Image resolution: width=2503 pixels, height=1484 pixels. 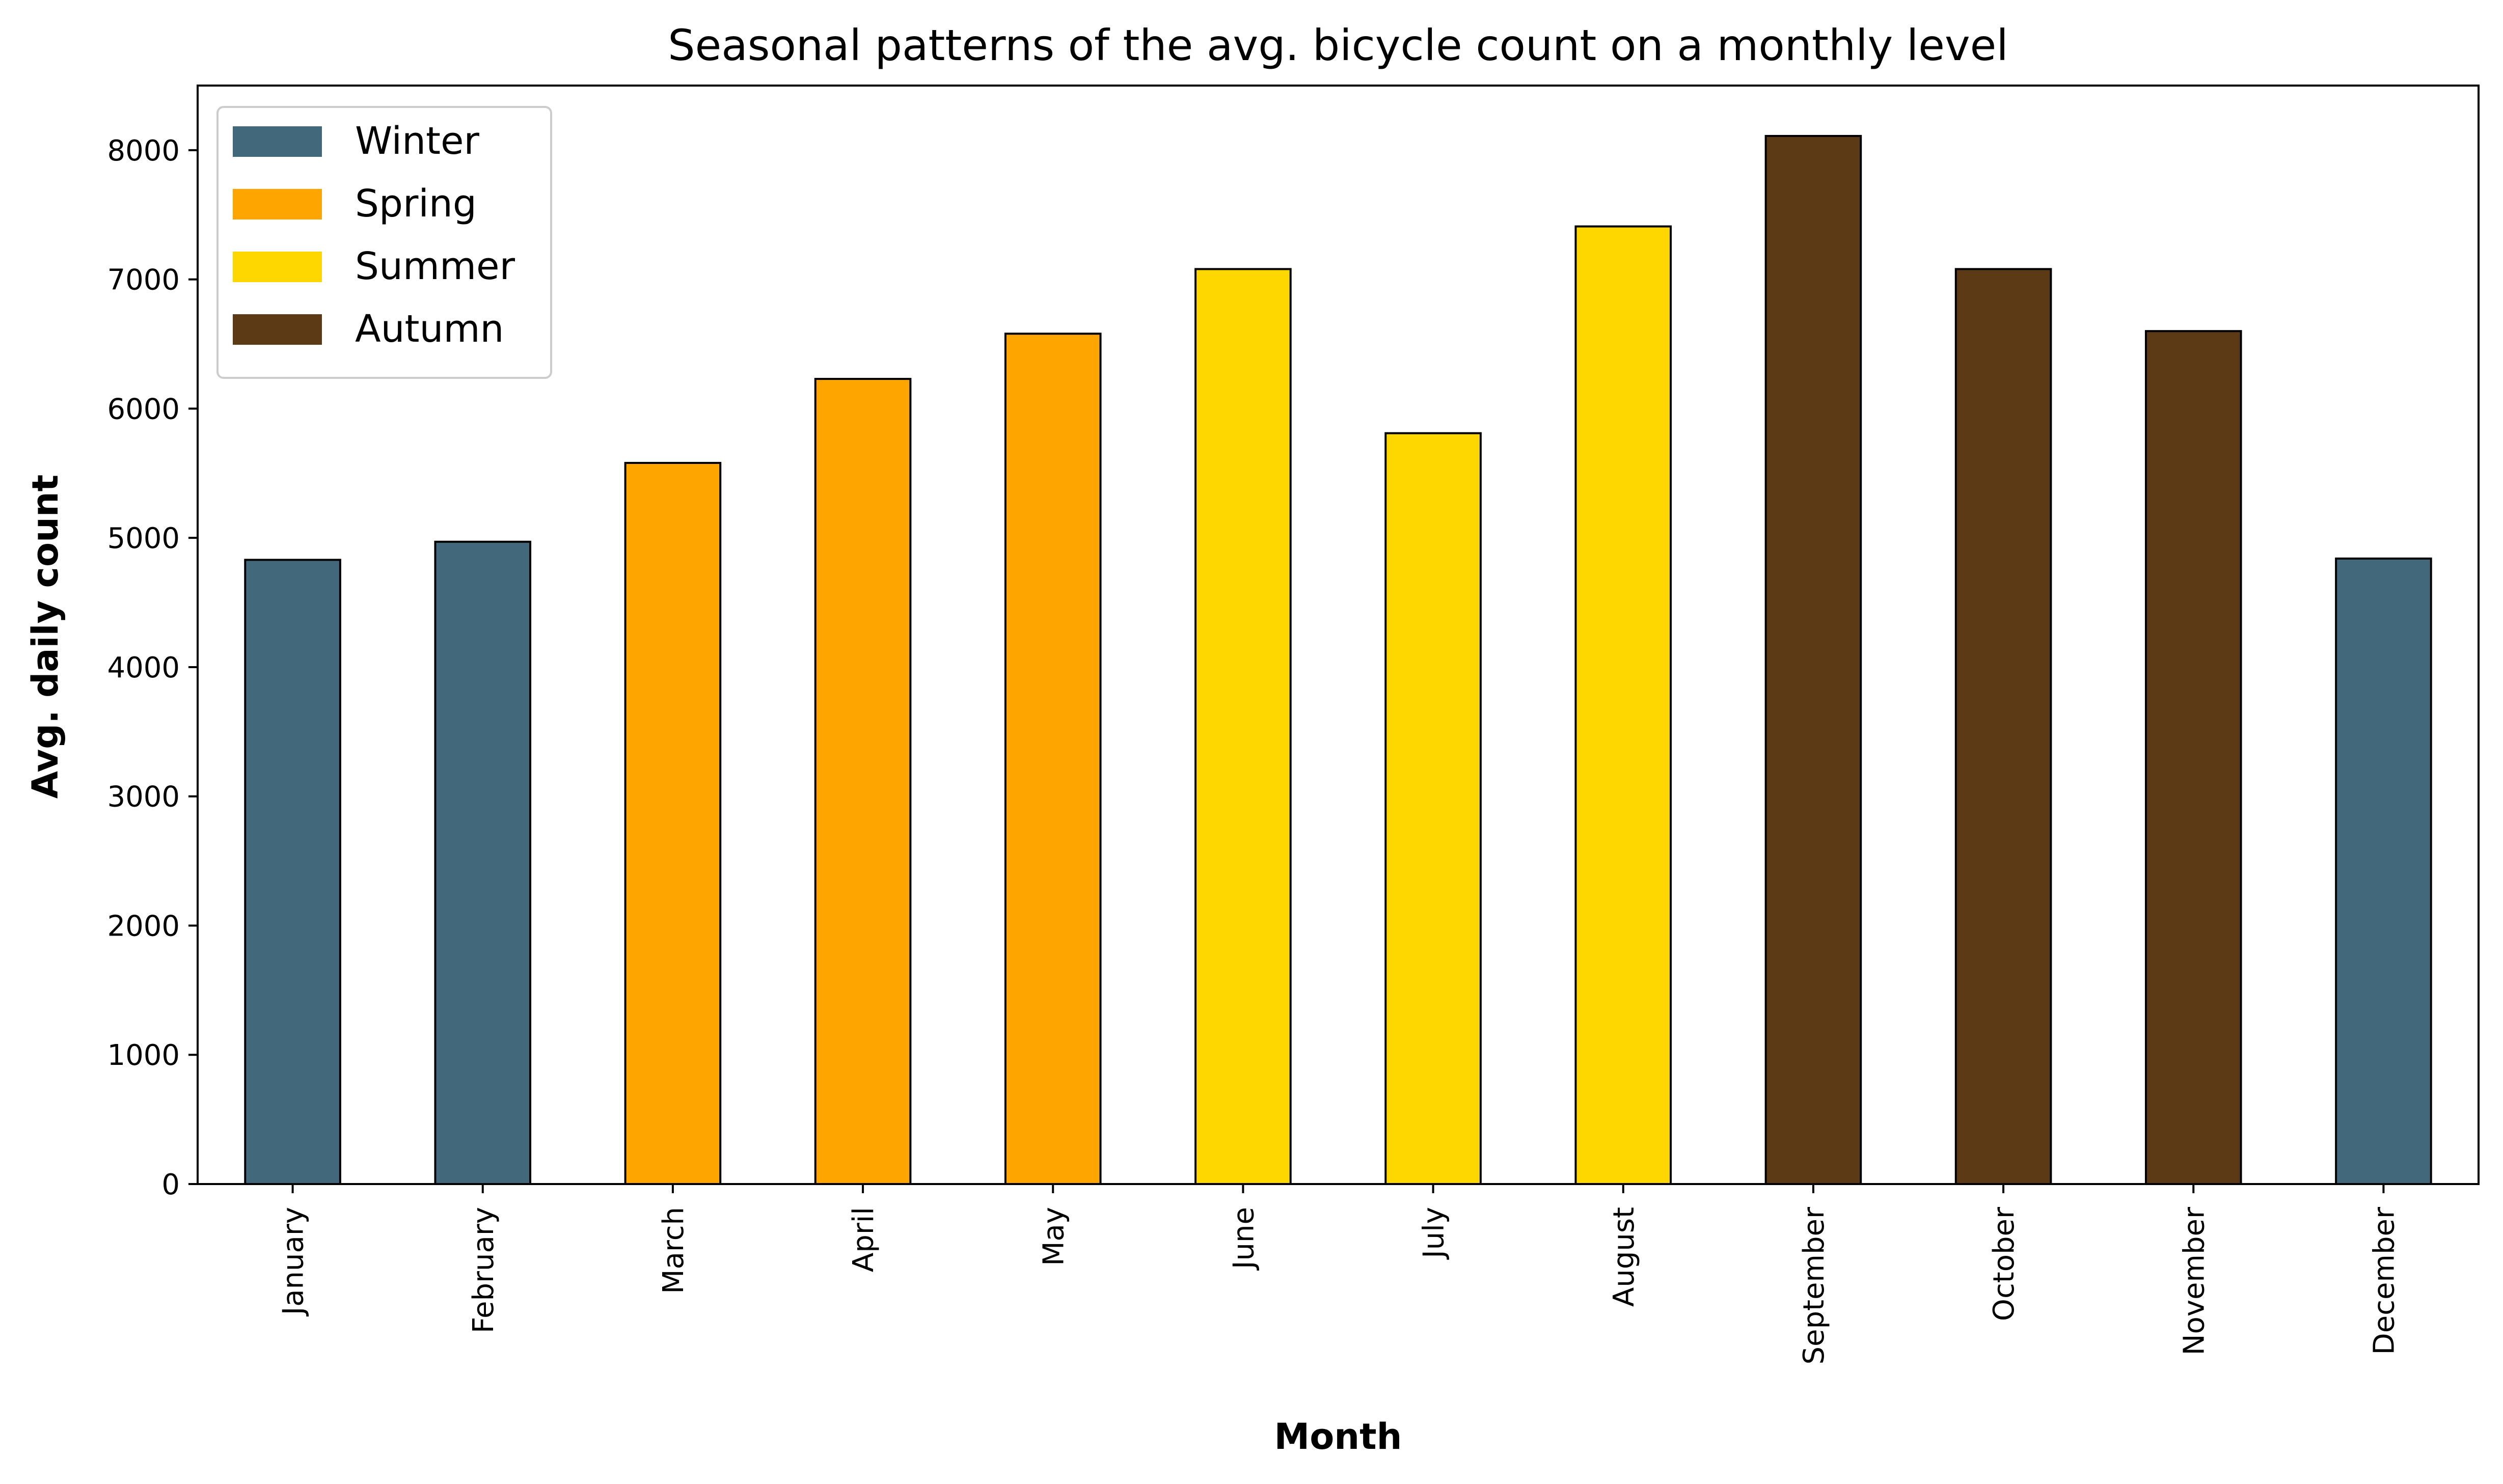 What do you see at coordinates (1243, 727) in the screenshot?
I see `bar-june` at bounding box center [1243, 727].